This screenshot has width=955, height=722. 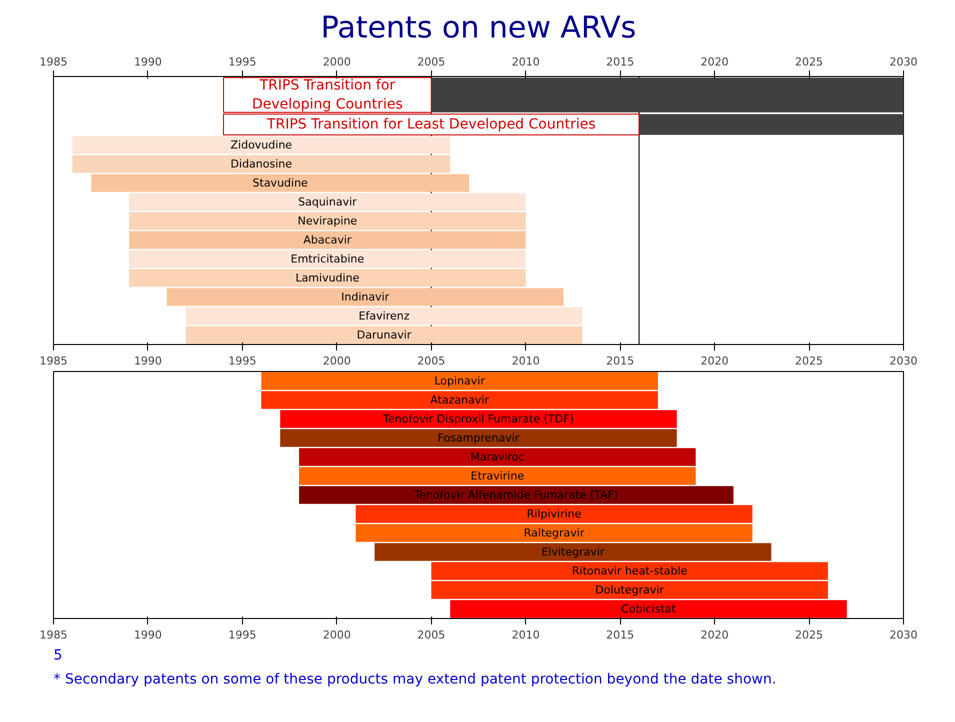 I want to click on x2-tick-label: 2010, so click(x=526, y=62).